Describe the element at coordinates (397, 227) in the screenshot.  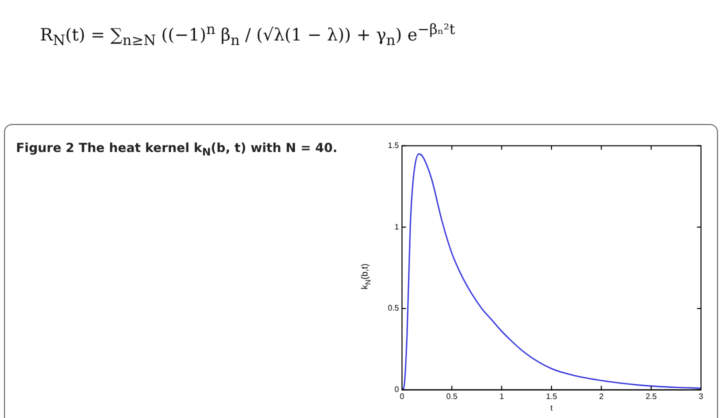
I see `y-tick-label: 1` at that location.